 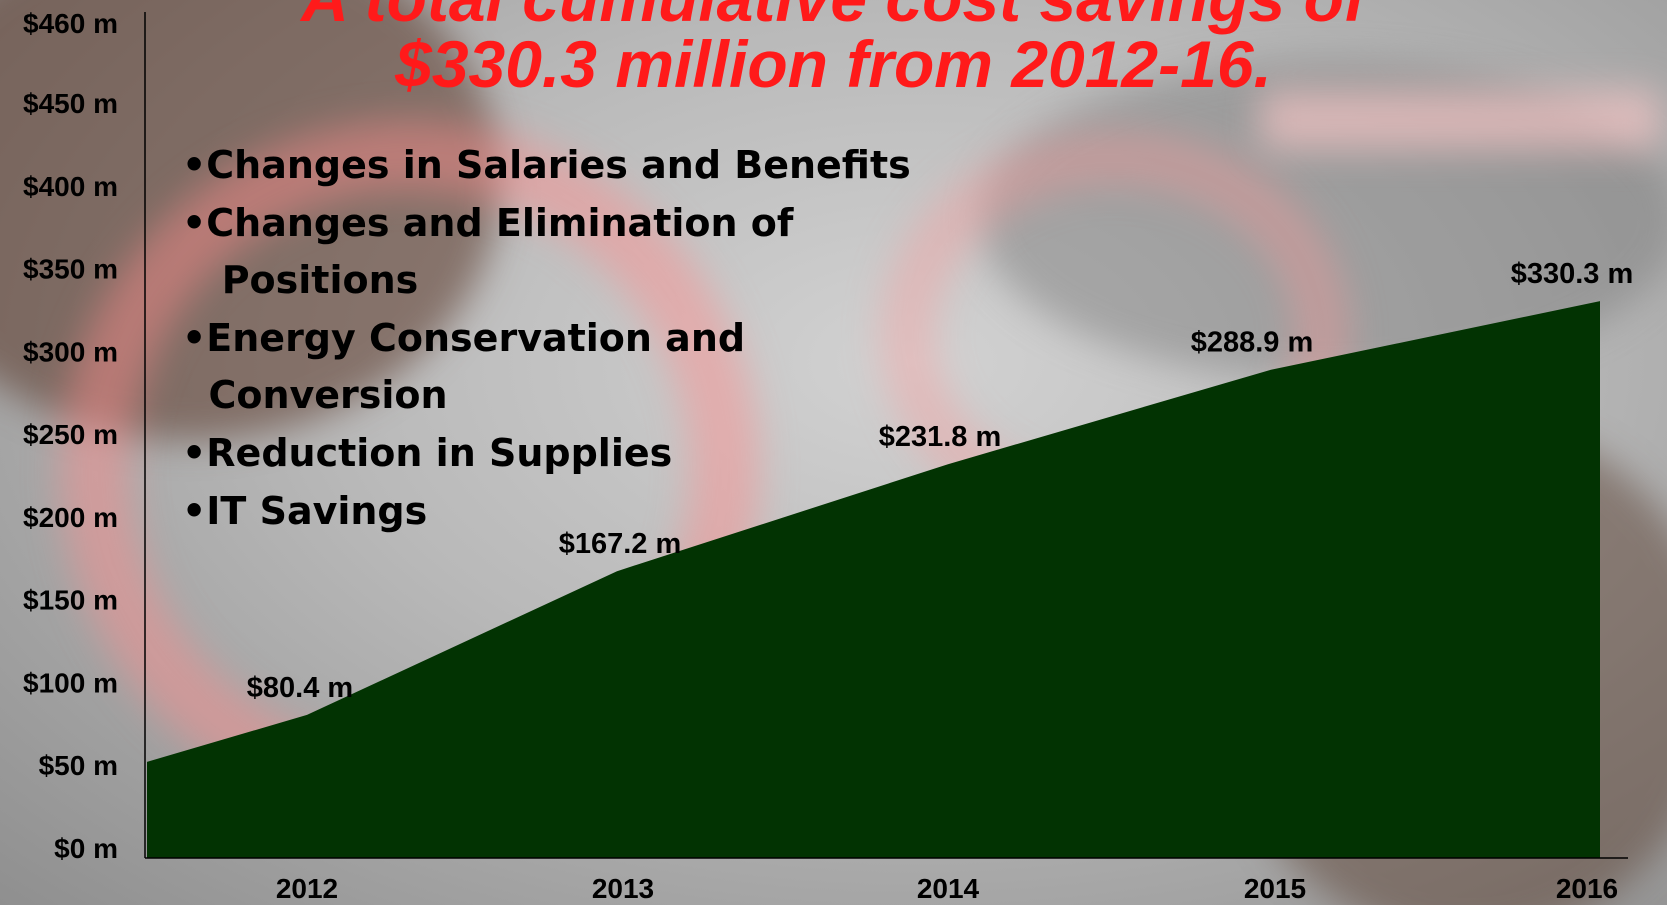 What do you see at coordinates (1252, 343) in the screenshot?
I see `data-label: $288.9 m` at bounding box center [1252, 343].